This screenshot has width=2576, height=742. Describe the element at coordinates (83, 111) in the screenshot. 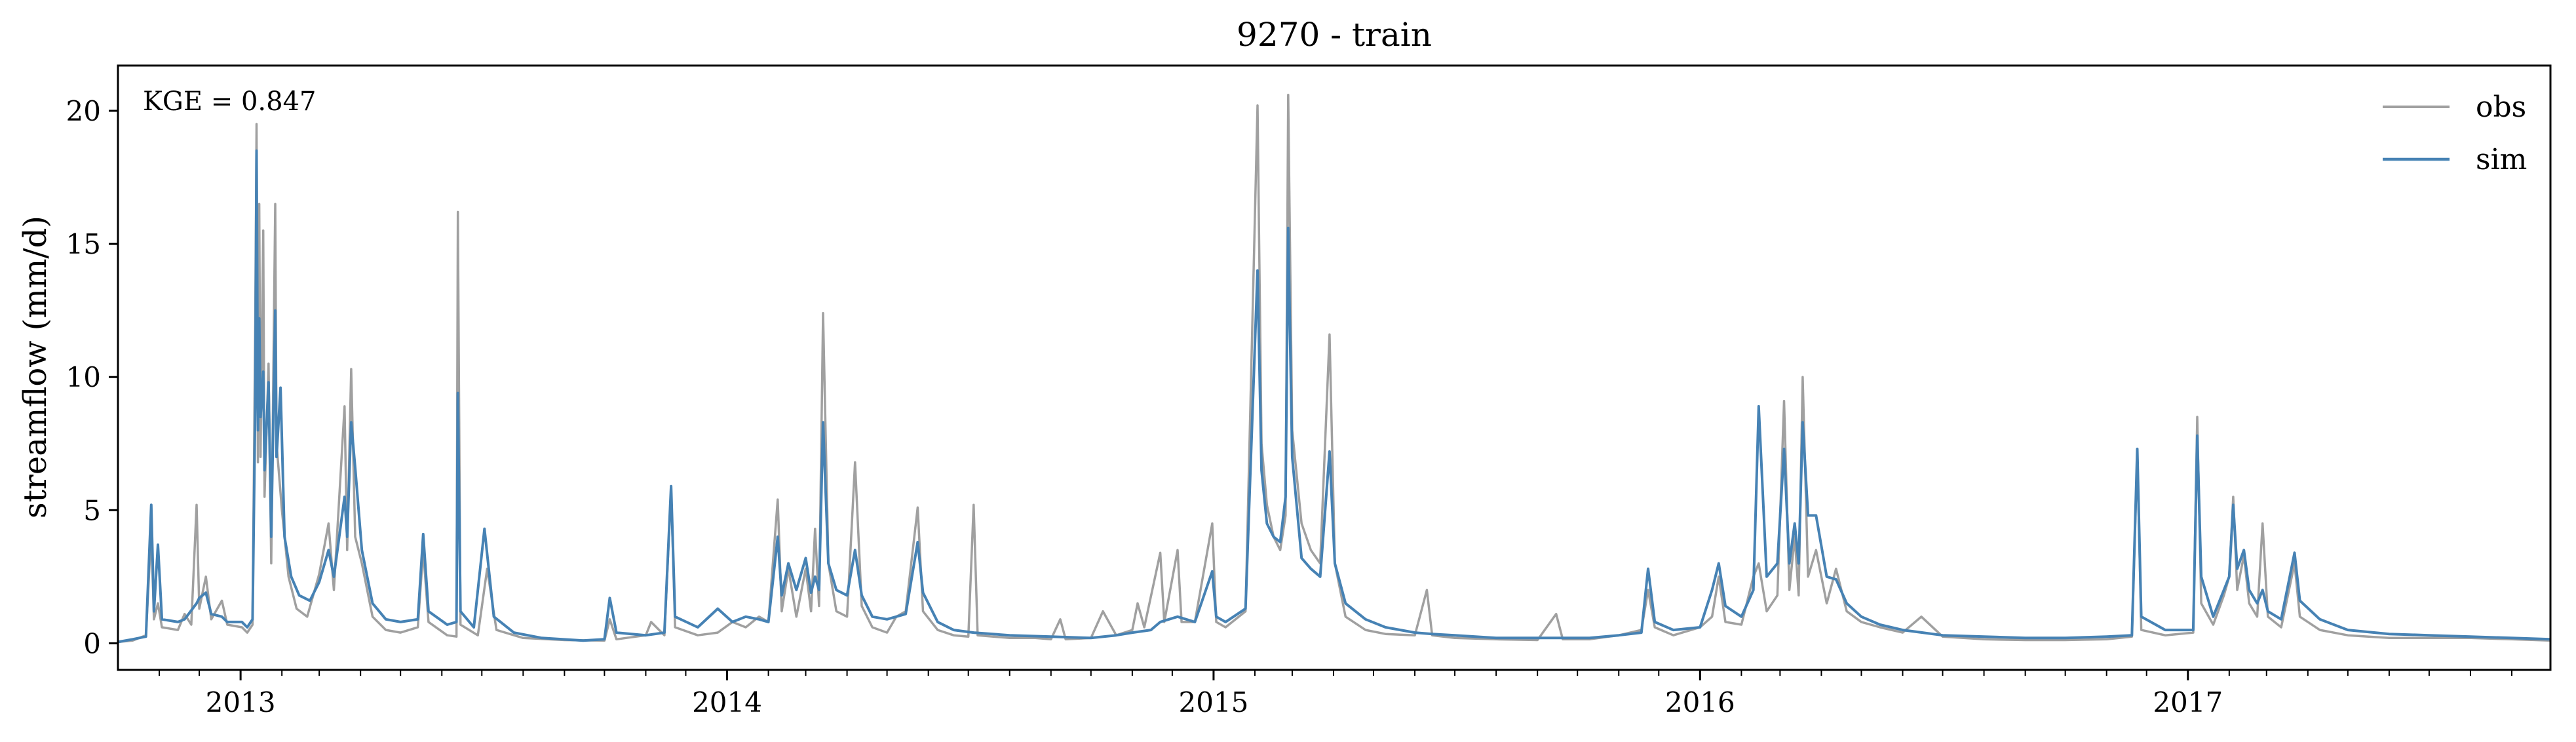

I see `y-tick-label: 20` at that location.